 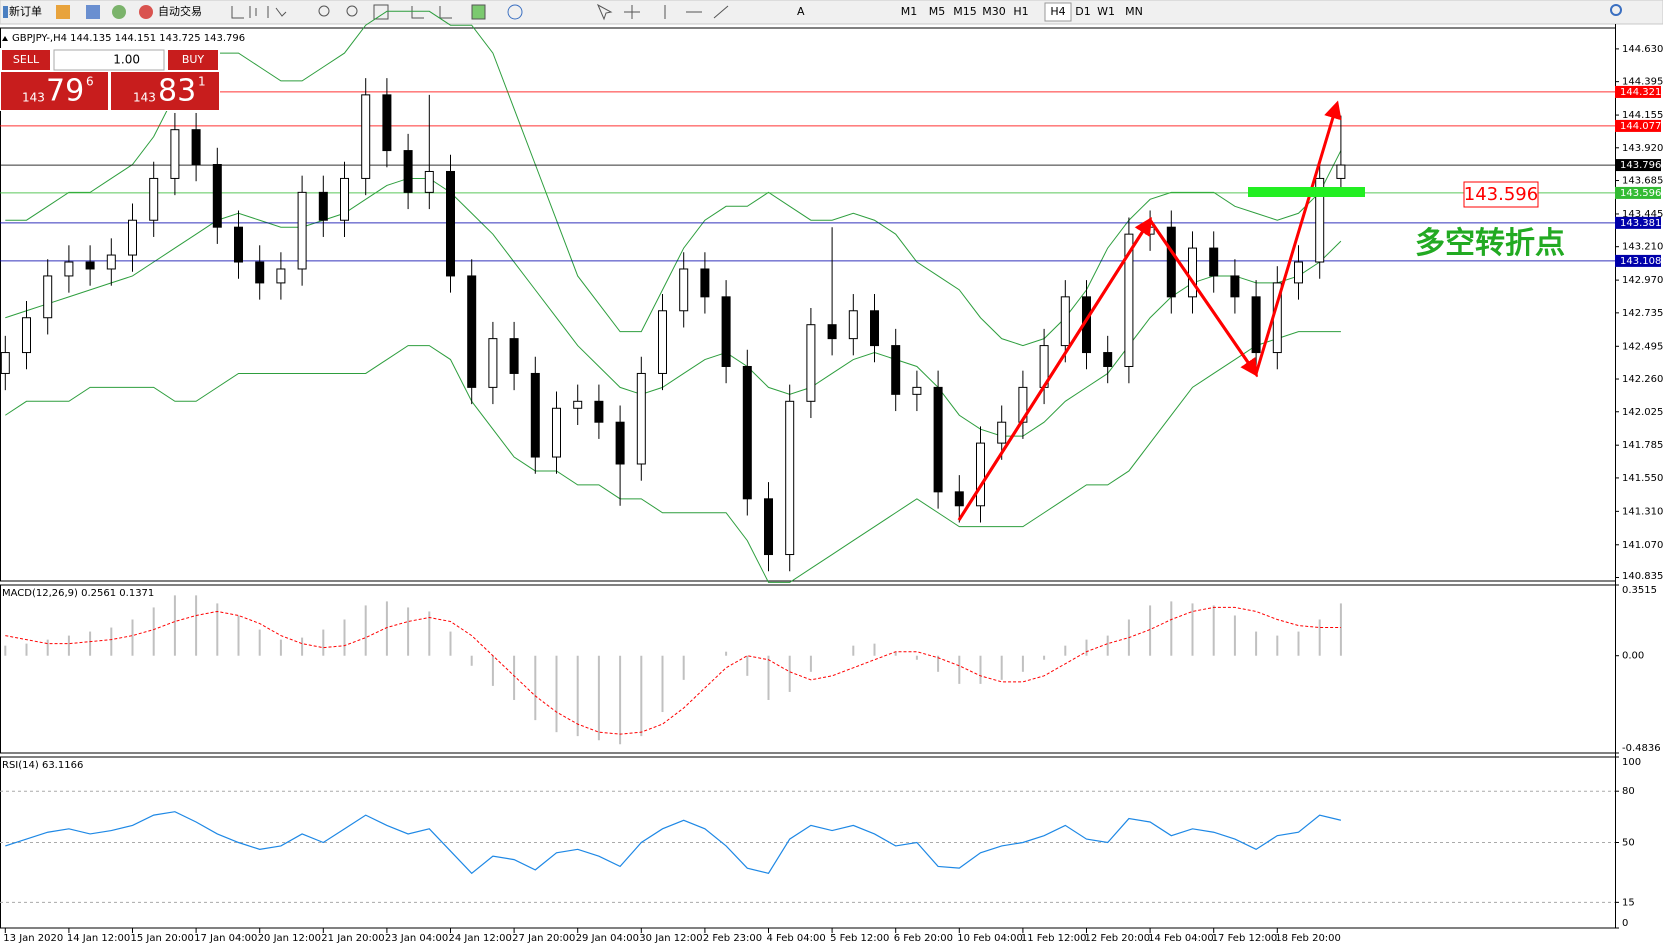 I want to click on x-tick-label: 27 Jan 20:00, so click(x=543, y=938).